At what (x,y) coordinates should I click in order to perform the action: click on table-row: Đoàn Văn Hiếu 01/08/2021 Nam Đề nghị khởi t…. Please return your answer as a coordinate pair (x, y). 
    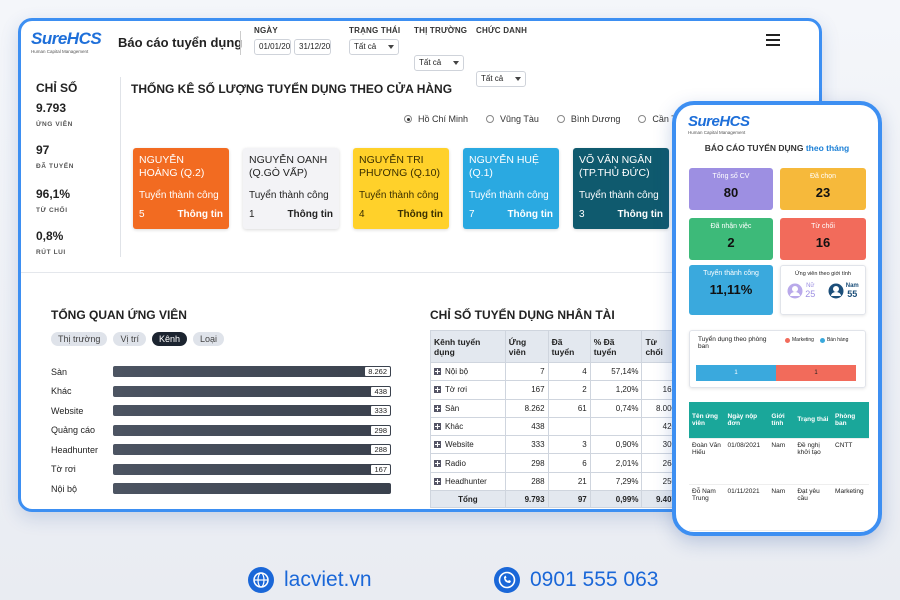
    Looking at the image, I should click on (779, 461).